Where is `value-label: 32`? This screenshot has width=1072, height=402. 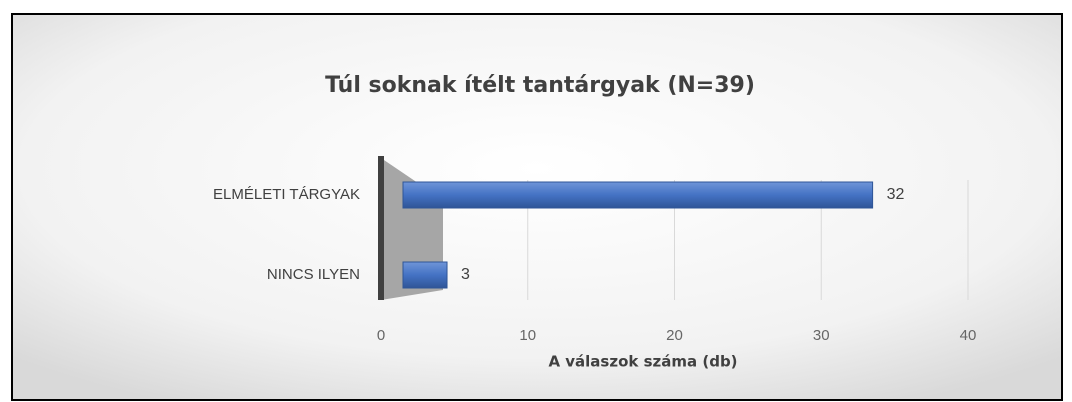 value-label: 32 is located at coordinates (896, 194).